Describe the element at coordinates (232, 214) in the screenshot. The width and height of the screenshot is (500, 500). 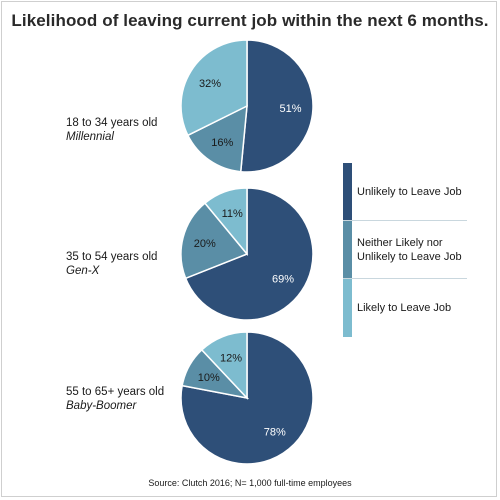
I see `pie-data-label: 11%` at that location.